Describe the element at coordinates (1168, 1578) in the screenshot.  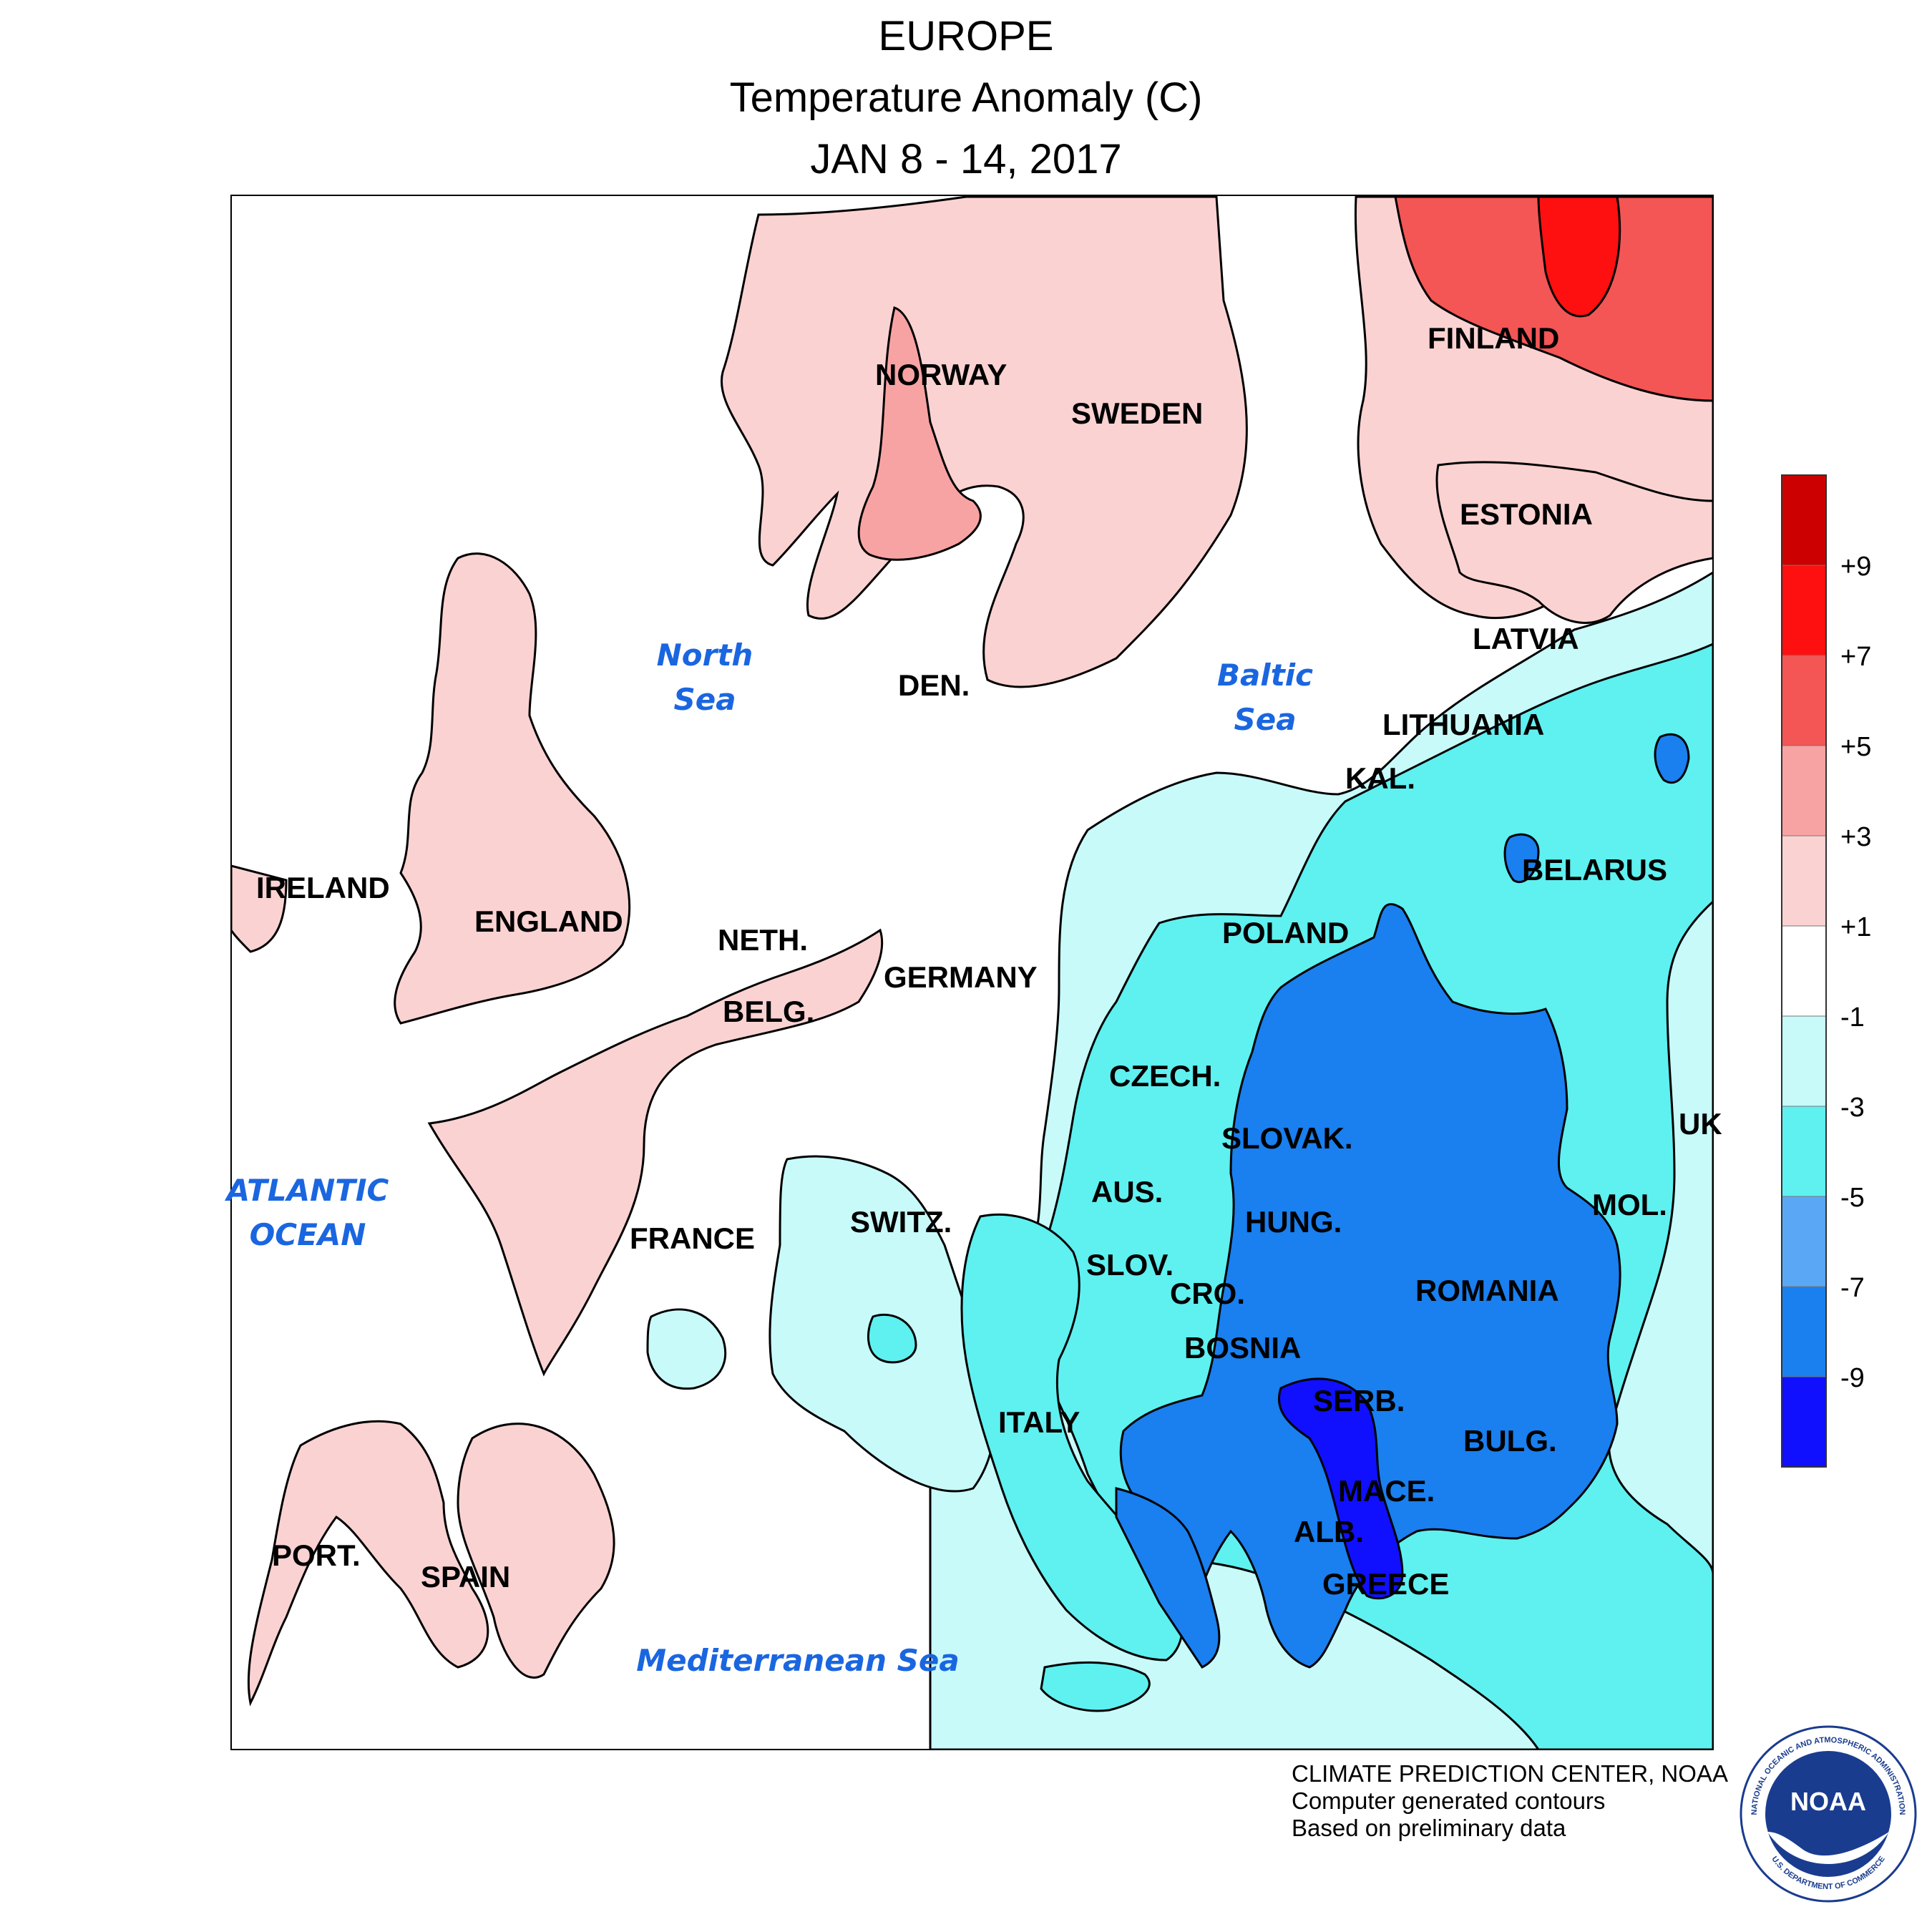
I see `field-south-italy-very-cold` at that location.